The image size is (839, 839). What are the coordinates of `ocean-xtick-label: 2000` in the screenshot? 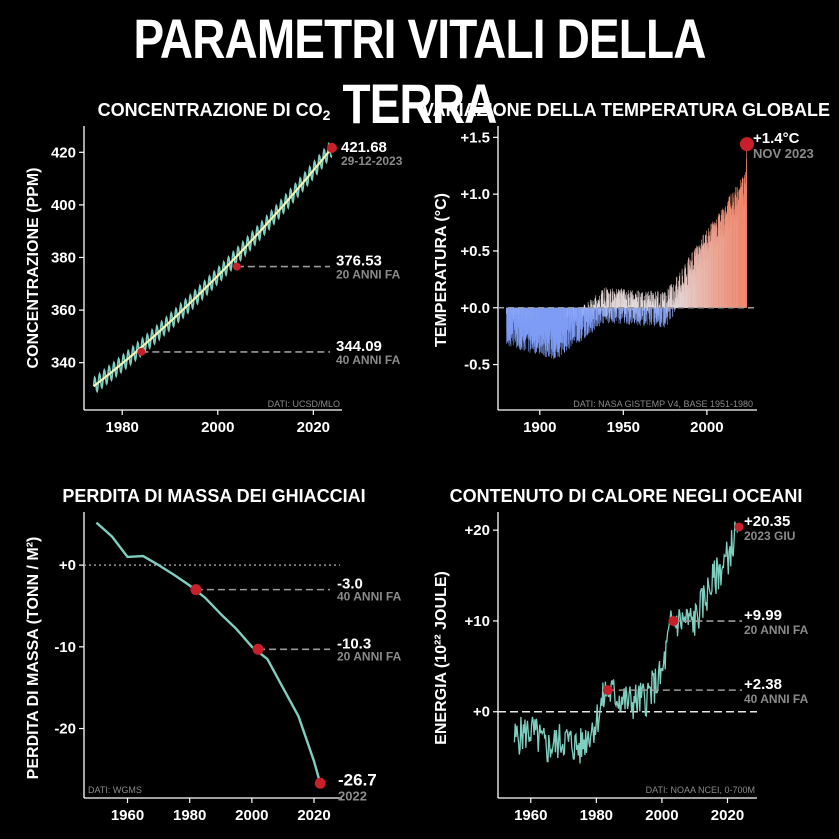 It's located at (661, 815).